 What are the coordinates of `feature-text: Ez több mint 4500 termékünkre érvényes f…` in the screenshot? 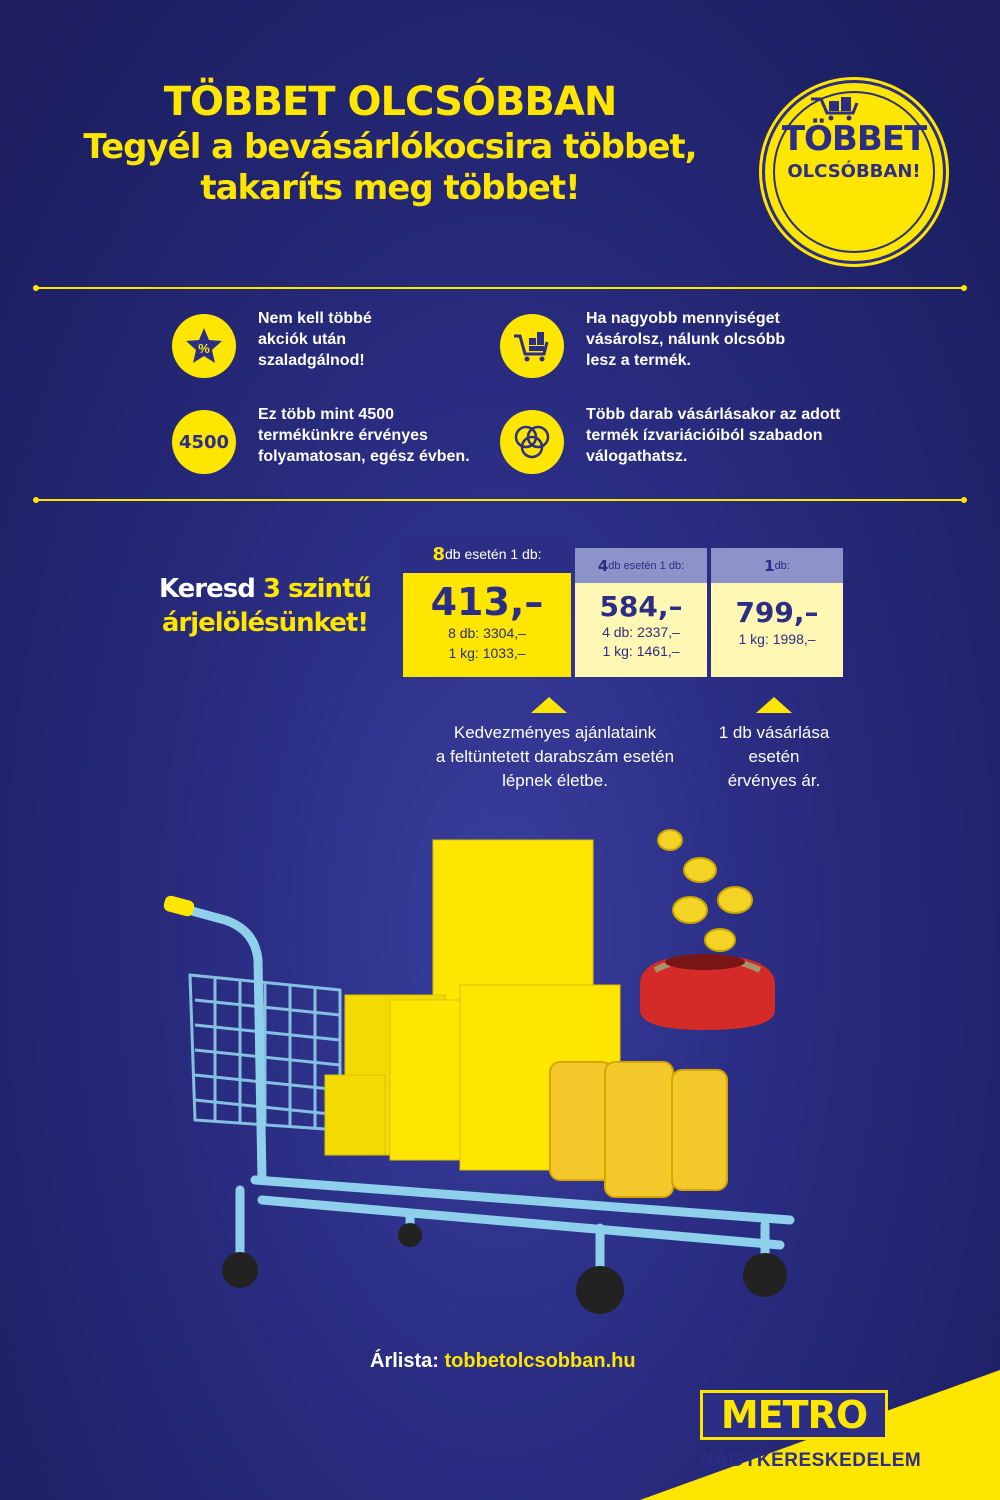 It's located at (364, 435).